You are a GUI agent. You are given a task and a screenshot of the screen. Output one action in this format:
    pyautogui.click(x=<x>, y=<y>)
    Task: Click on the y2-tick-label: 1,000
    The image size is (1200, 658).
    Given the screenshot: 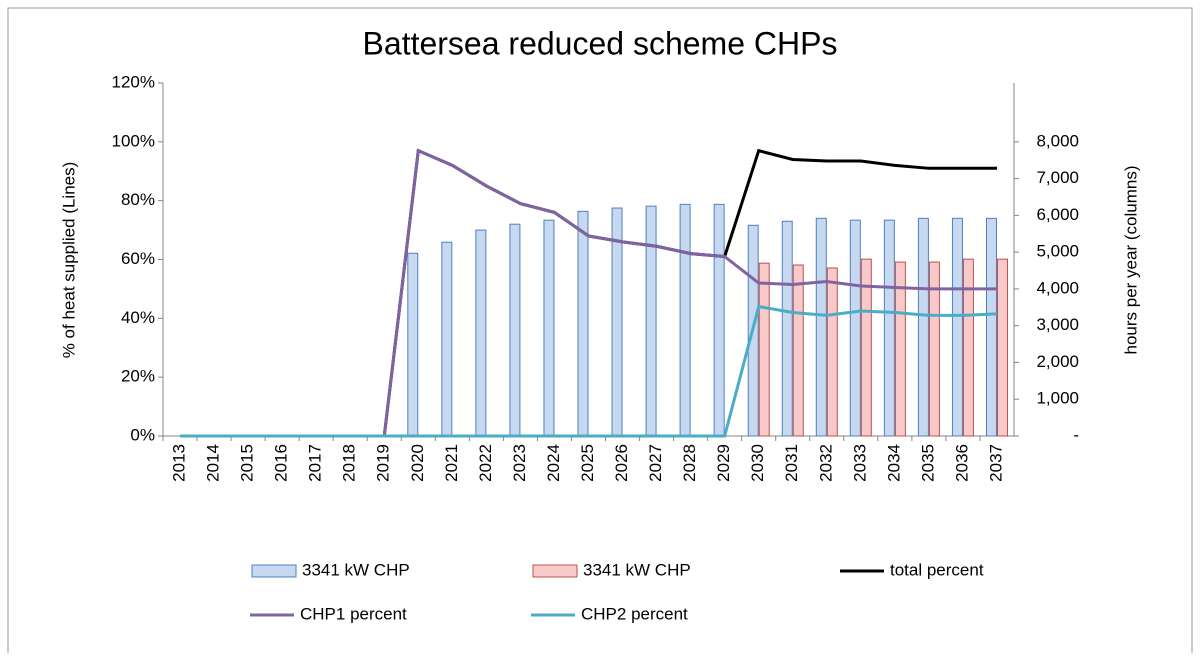 What is the action you would take?
    pyautogui.click(x=1057, y=398)
    